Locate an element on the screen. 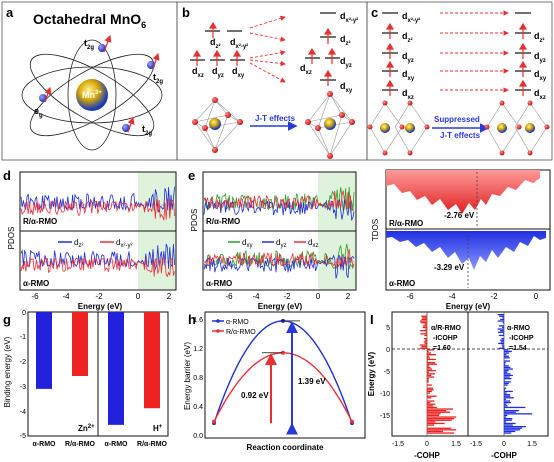 This screenshot has width=554, height=462. x-ticks: α-RMO R/α-RMO α-RMO R/α-RMO is located at coordinates (100, 444).